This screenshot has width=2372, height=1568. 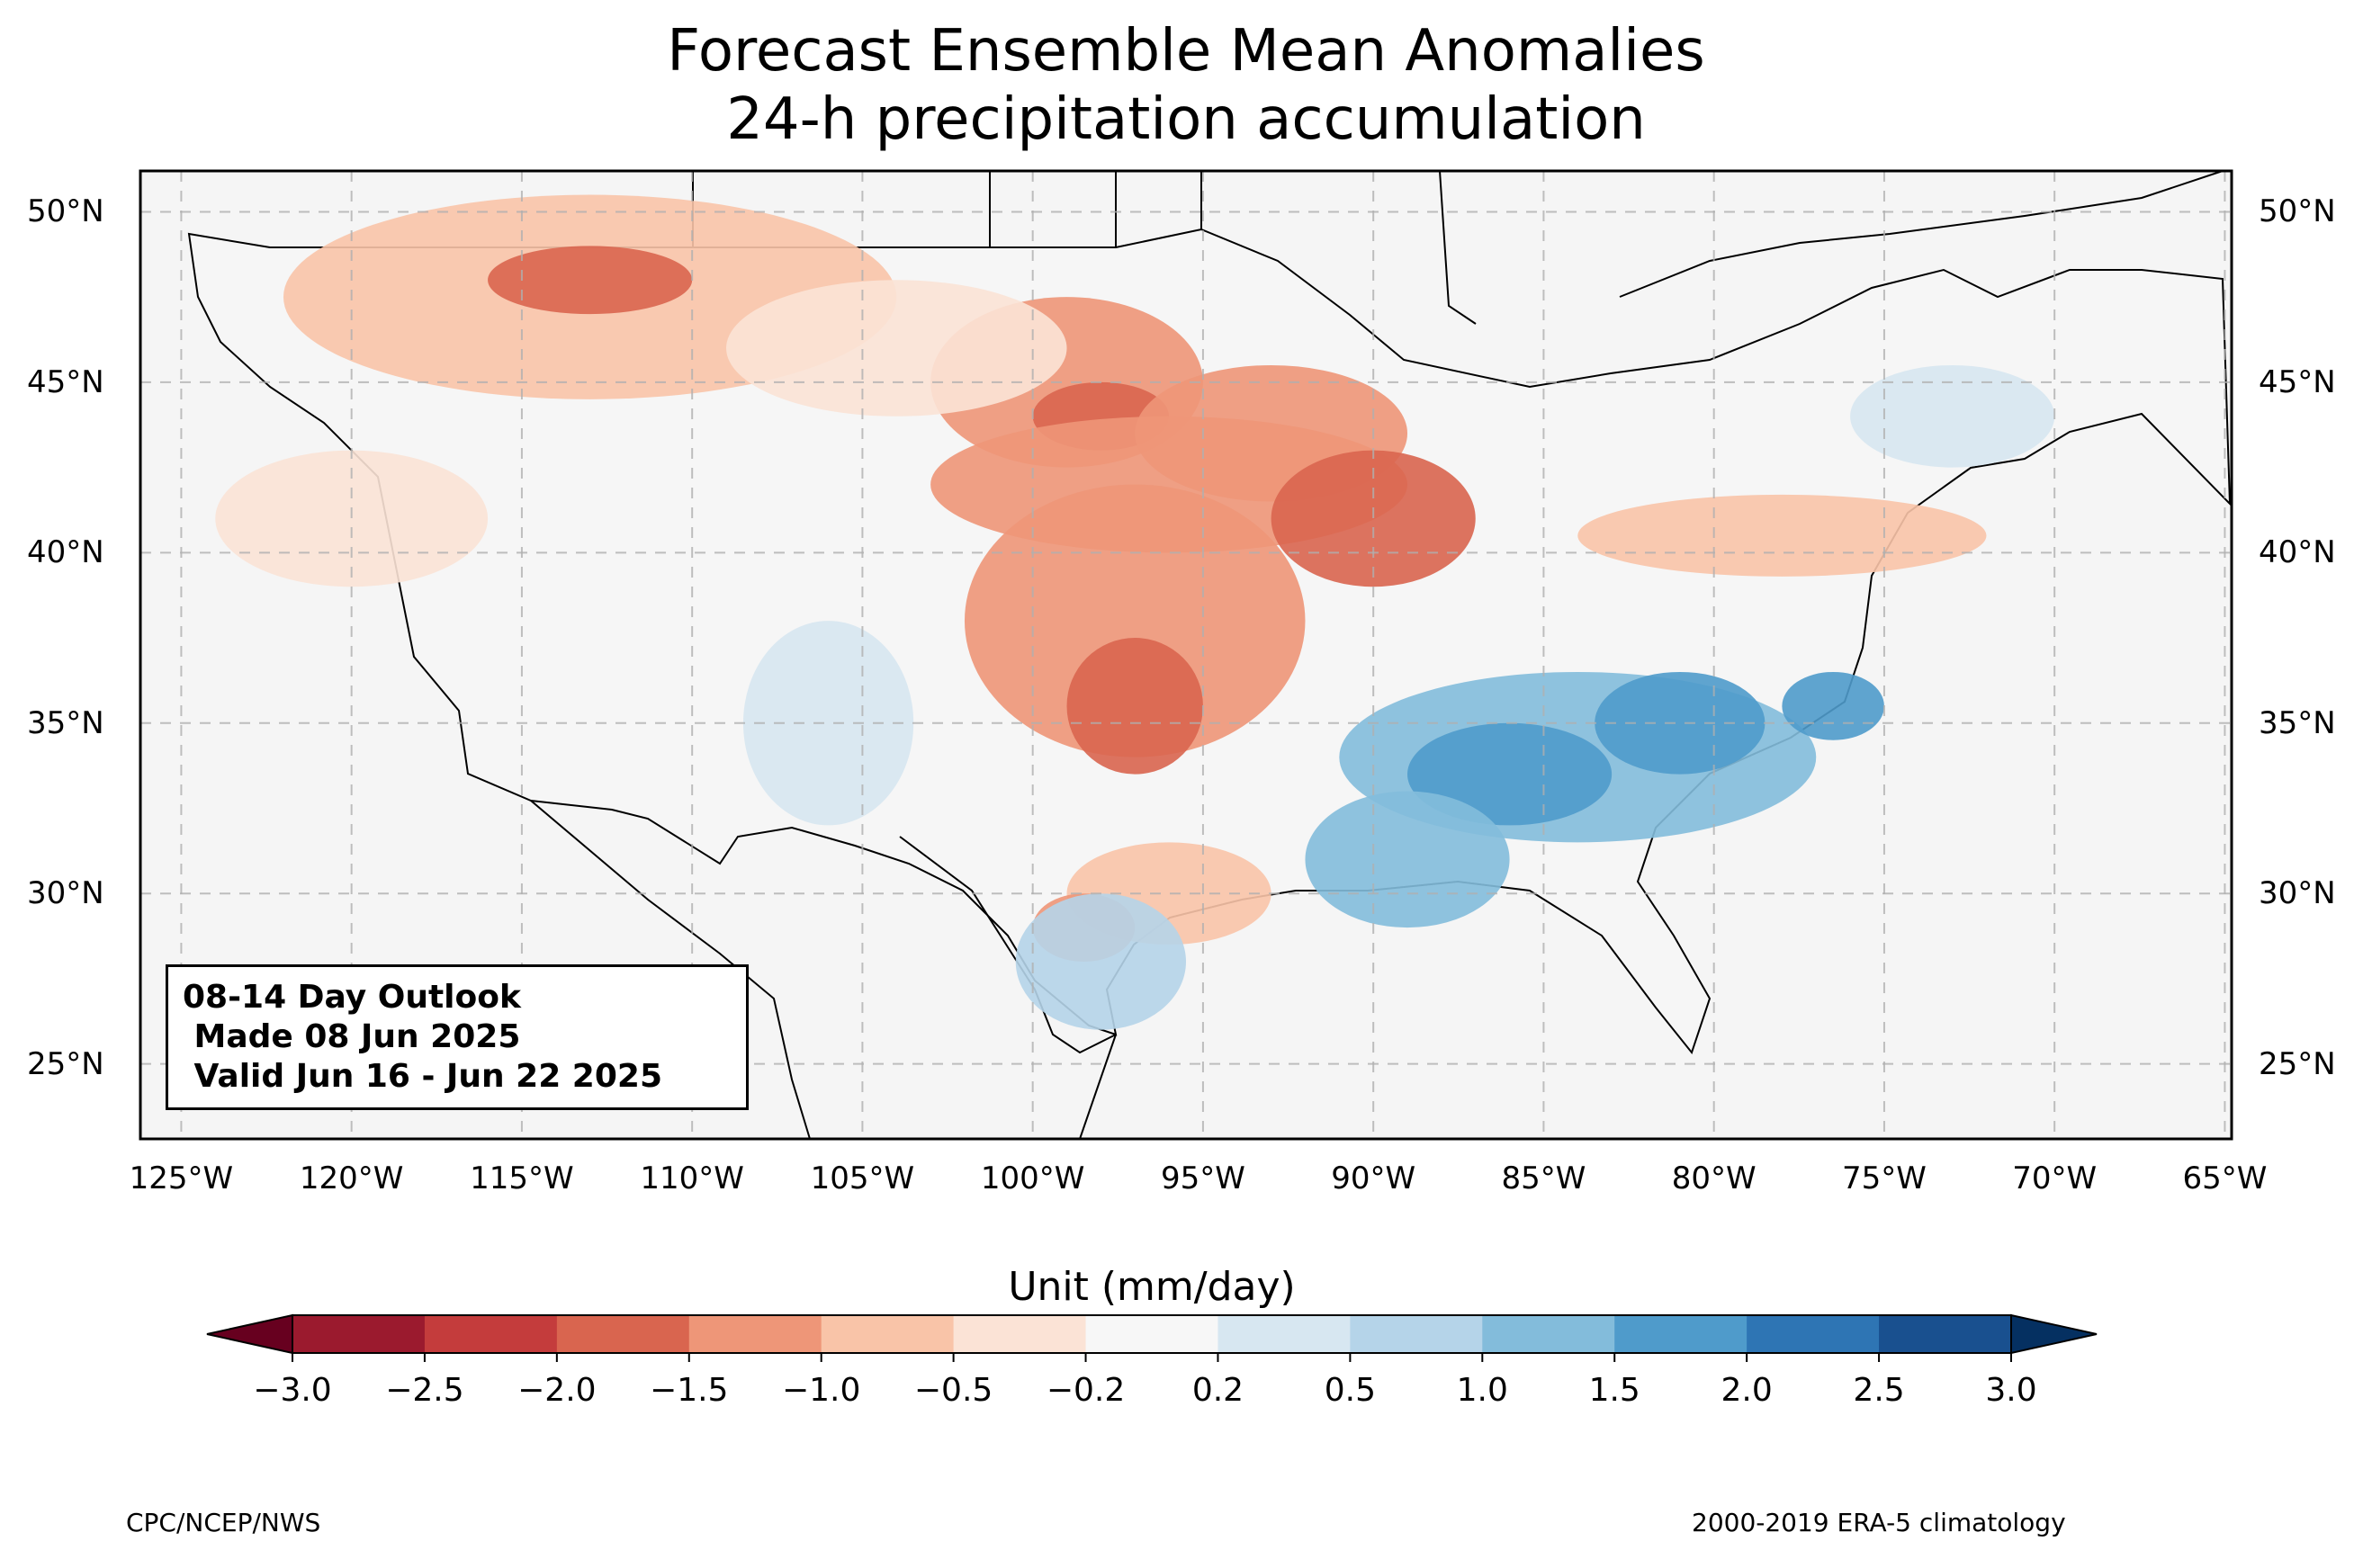 I want to click on lon-tick-label: 120°W, so click(x=352, y=1178).